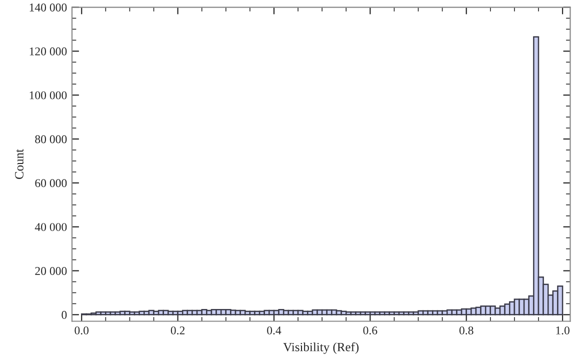  What do you see at coordinates (81, 330) in the screenshot?
I see `x-tick-label: 0.0` at bounding box center [81, 330].